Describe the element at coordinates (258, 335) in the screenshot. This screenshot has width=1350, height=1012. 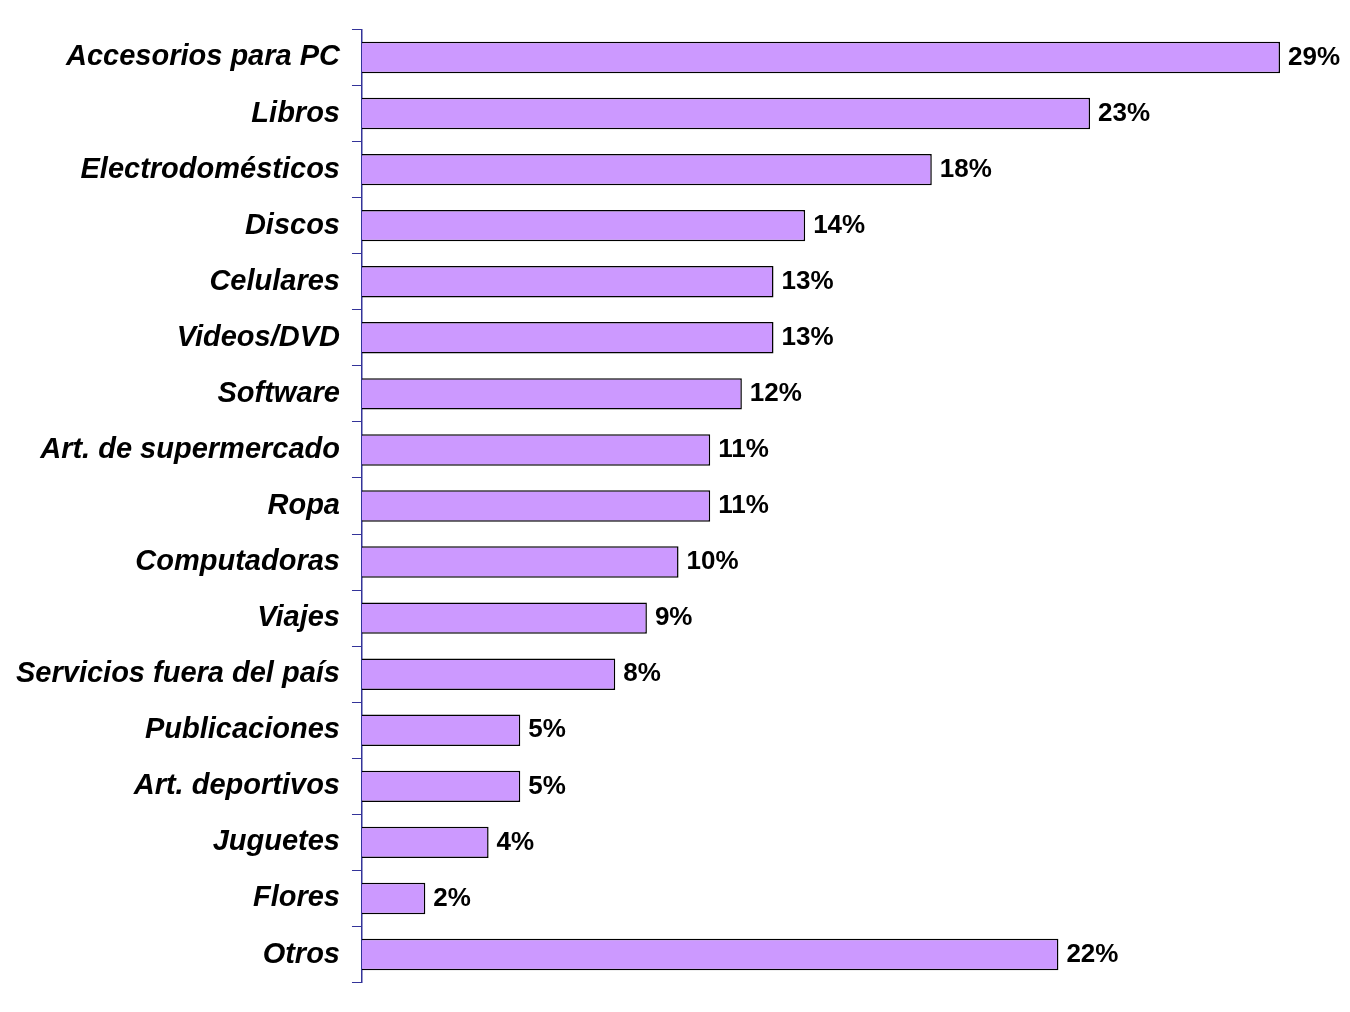
I see `y-tick-label: Videos/DVD` at that location.